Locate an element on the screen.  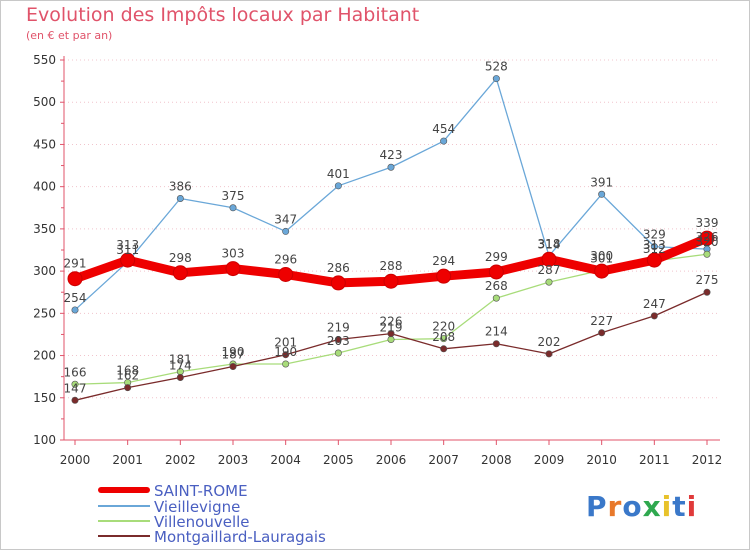
data-label-saint-rome: 314 is located at coordinates (549, 244).